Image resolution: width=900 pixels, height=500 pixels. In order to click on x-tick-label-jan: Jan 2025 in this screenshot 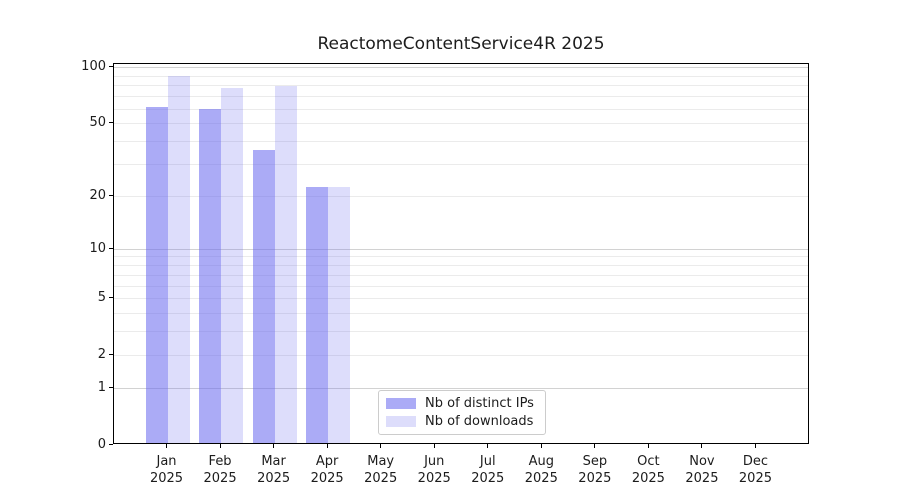, I will do `click(167, 470)`.